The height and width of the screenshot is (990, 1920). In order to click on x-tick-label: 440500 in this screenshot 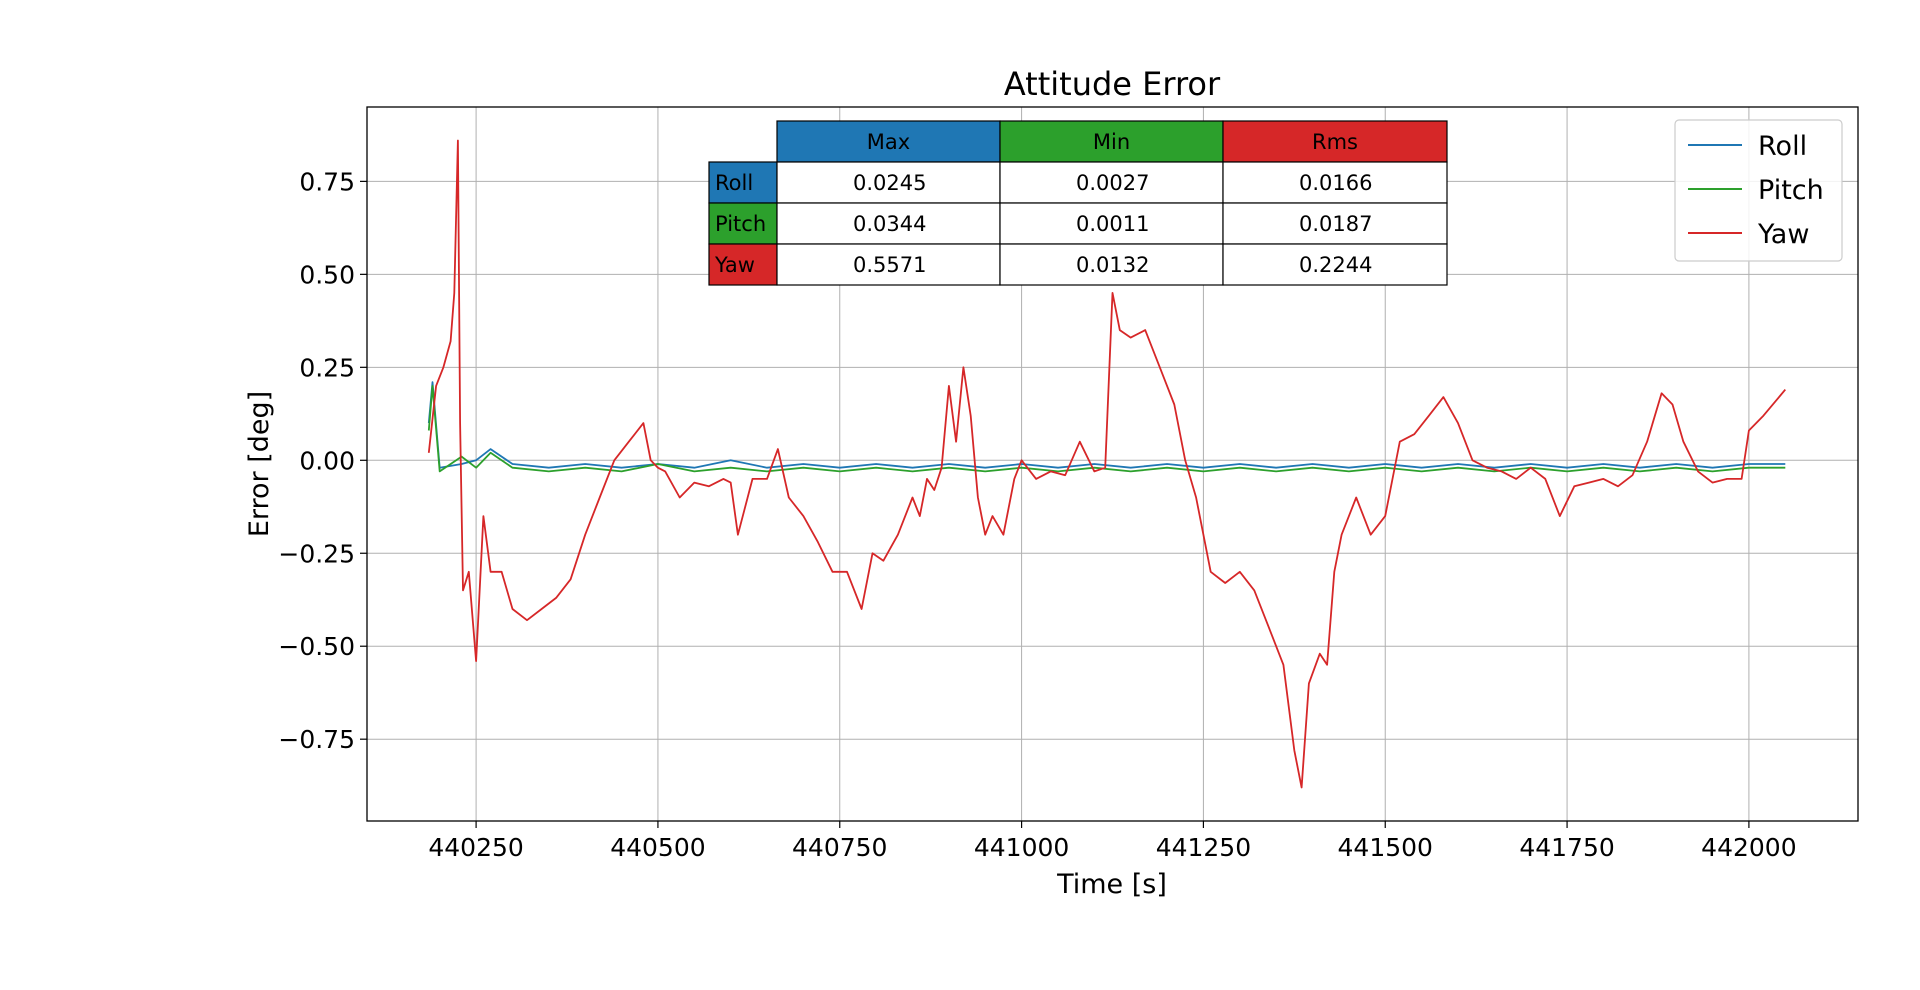, I will do `click(657, 847)`.